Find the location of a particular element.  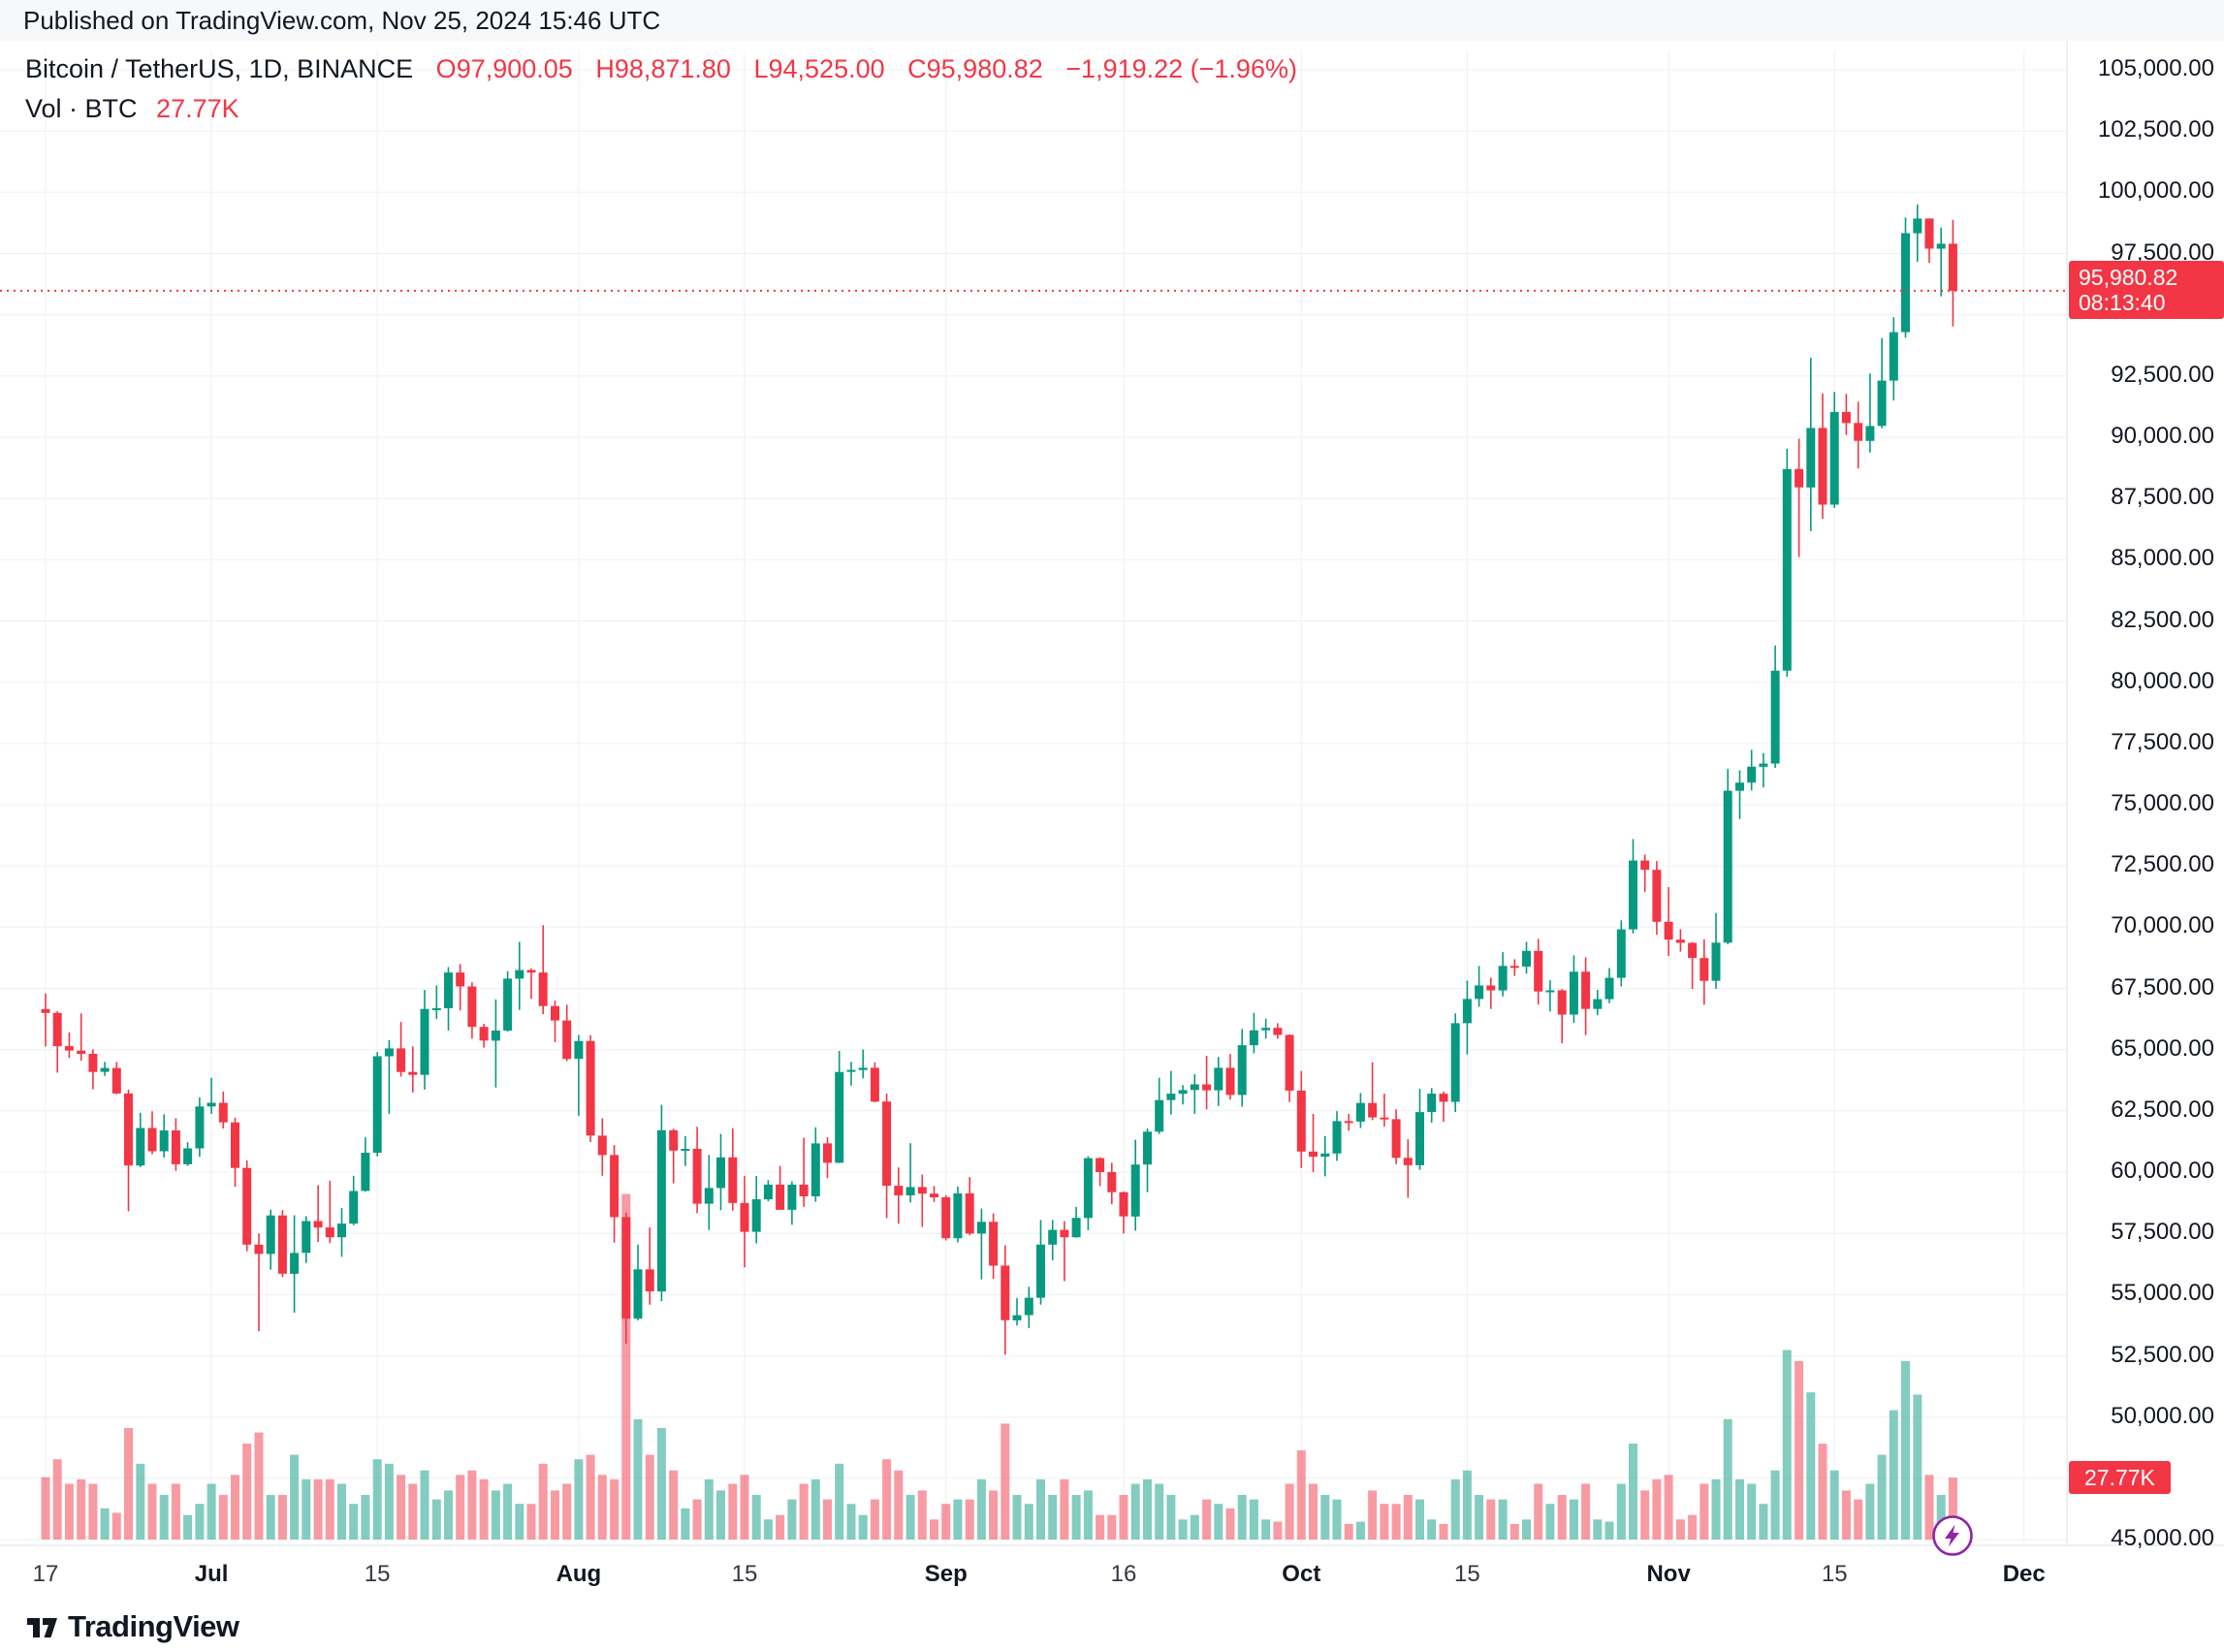

last-price-badge: 95,980.82 08:13:40 is located at coordinates (2146, 290).